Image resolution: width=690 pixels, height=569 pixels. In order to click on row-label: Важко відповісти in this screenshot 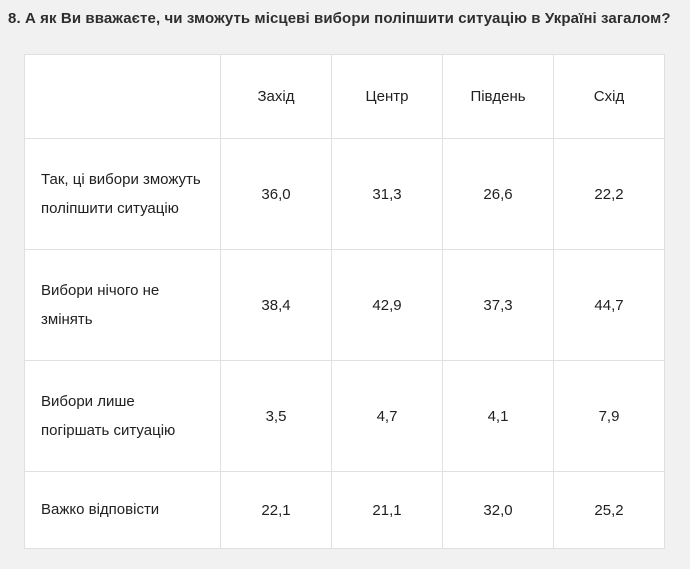, I will do `click(122, 510)`.